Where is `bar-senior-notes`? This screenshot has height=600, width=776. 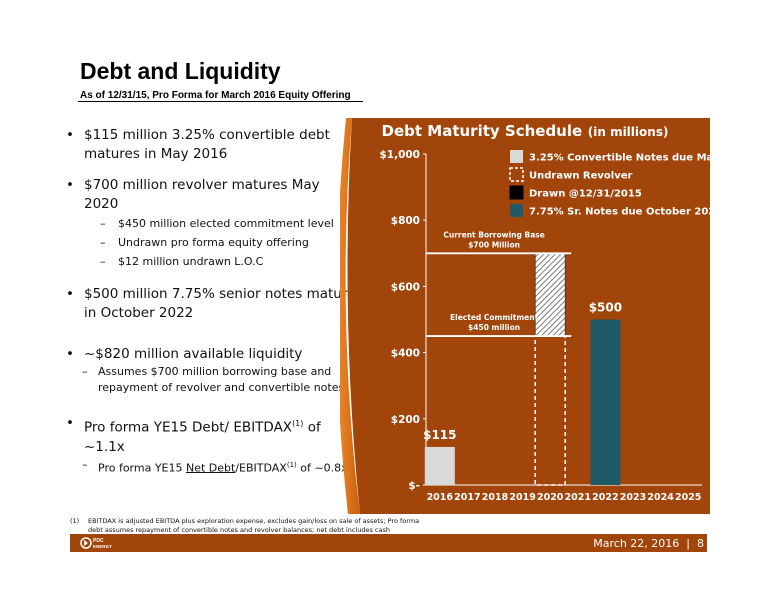
bar-senior-notes is located at coordinates (605, 402).